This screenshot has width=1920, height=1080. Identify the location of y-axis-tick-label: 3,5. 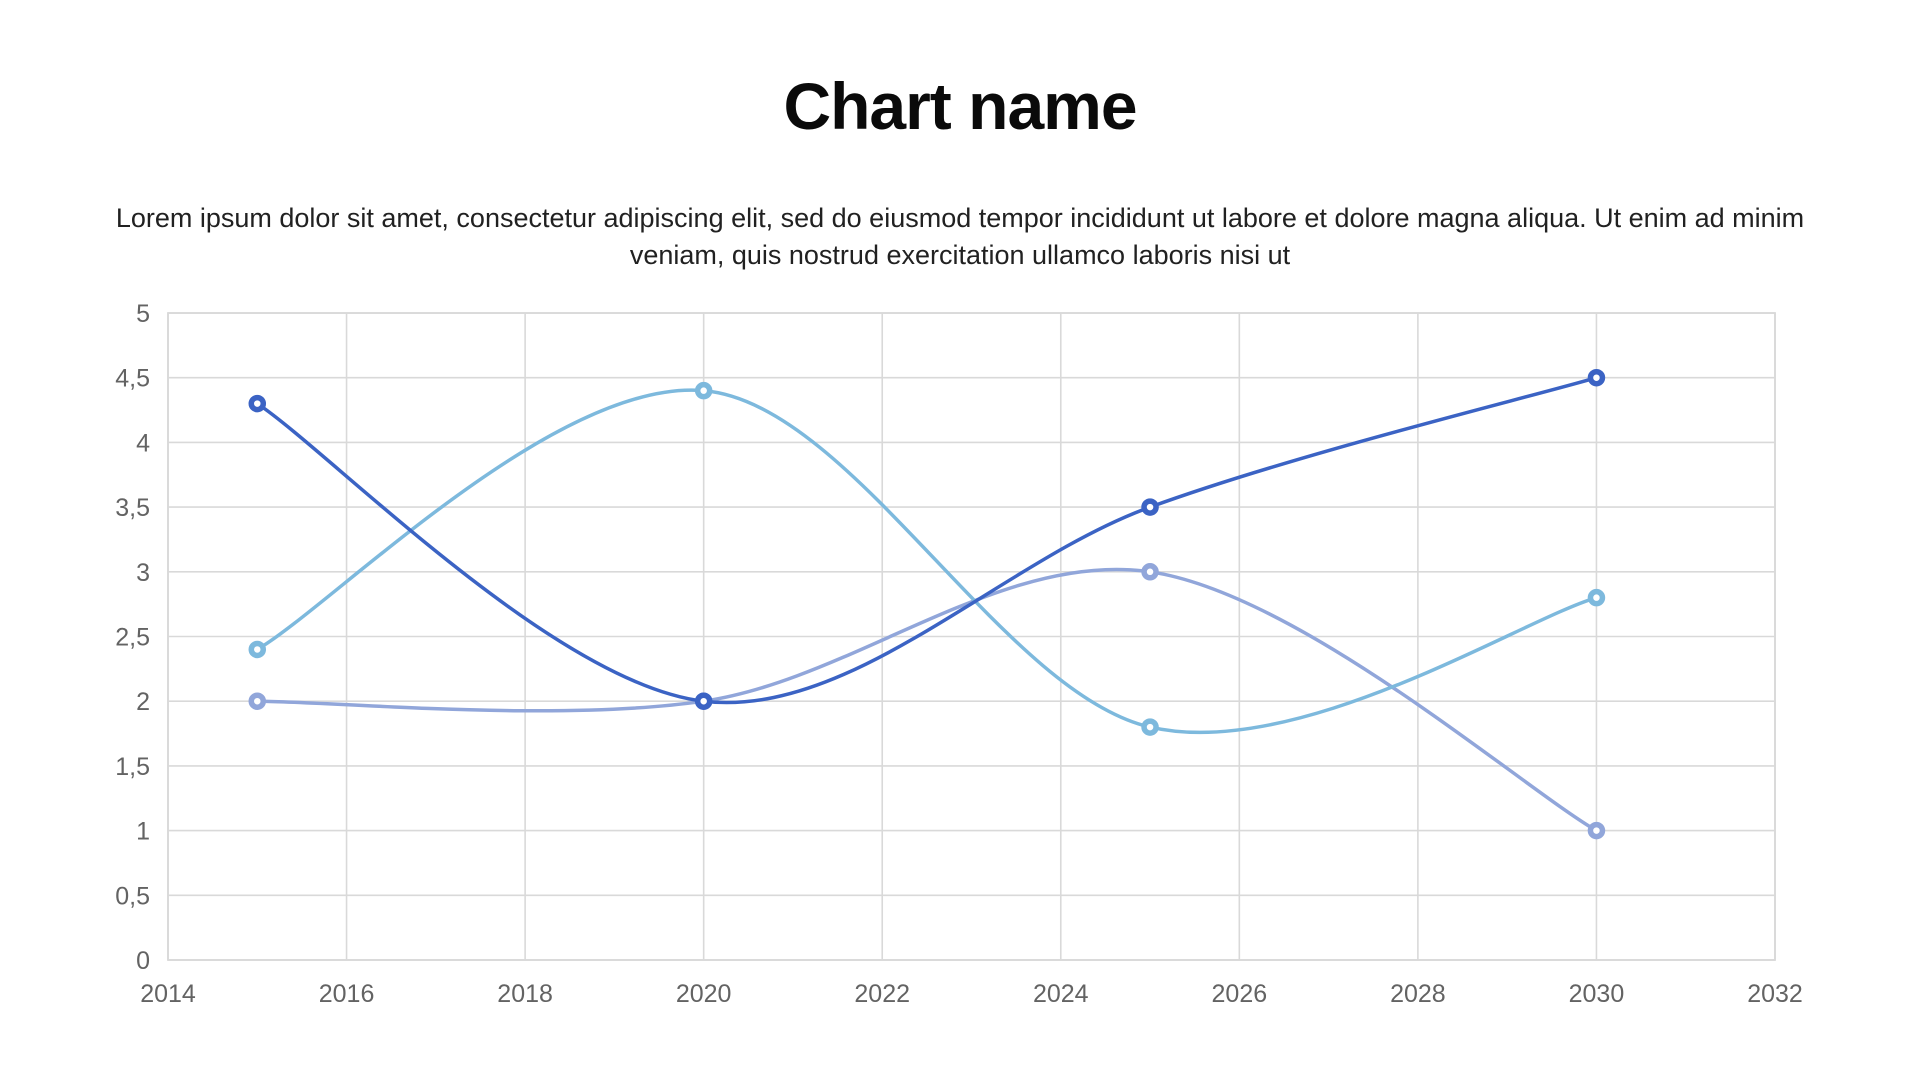
(132, 508).